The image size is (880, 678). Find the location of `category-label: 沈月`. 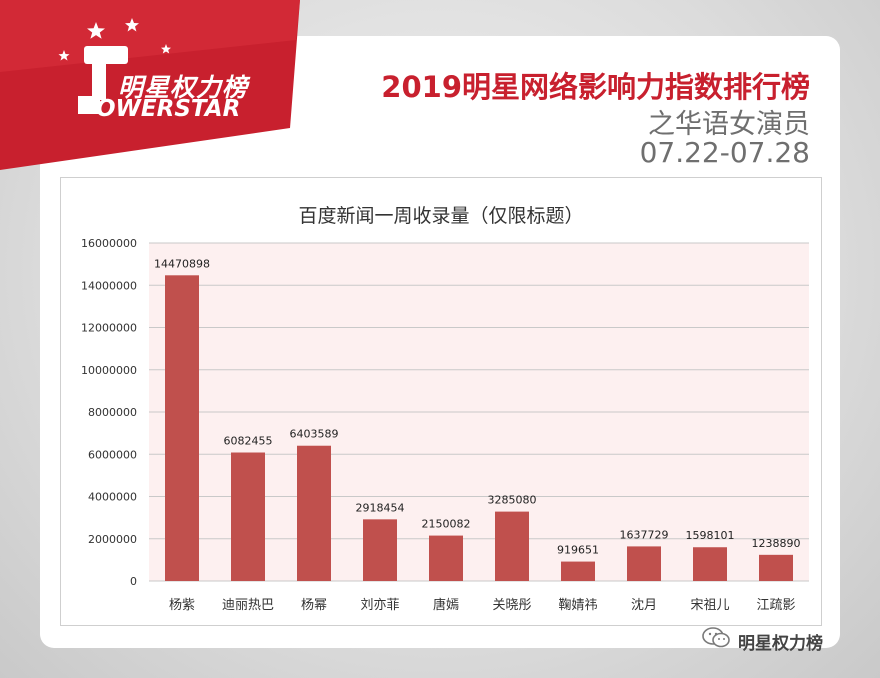

category-label: 沈月 is located at coordinates (644, 605).